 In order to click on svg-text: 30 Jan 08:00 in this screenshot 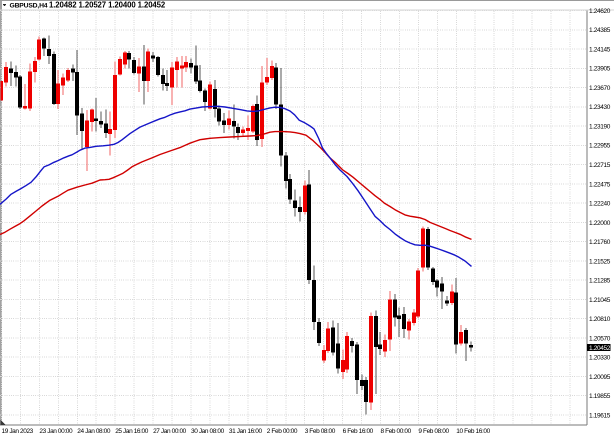, I will do `click(208, 431)`.